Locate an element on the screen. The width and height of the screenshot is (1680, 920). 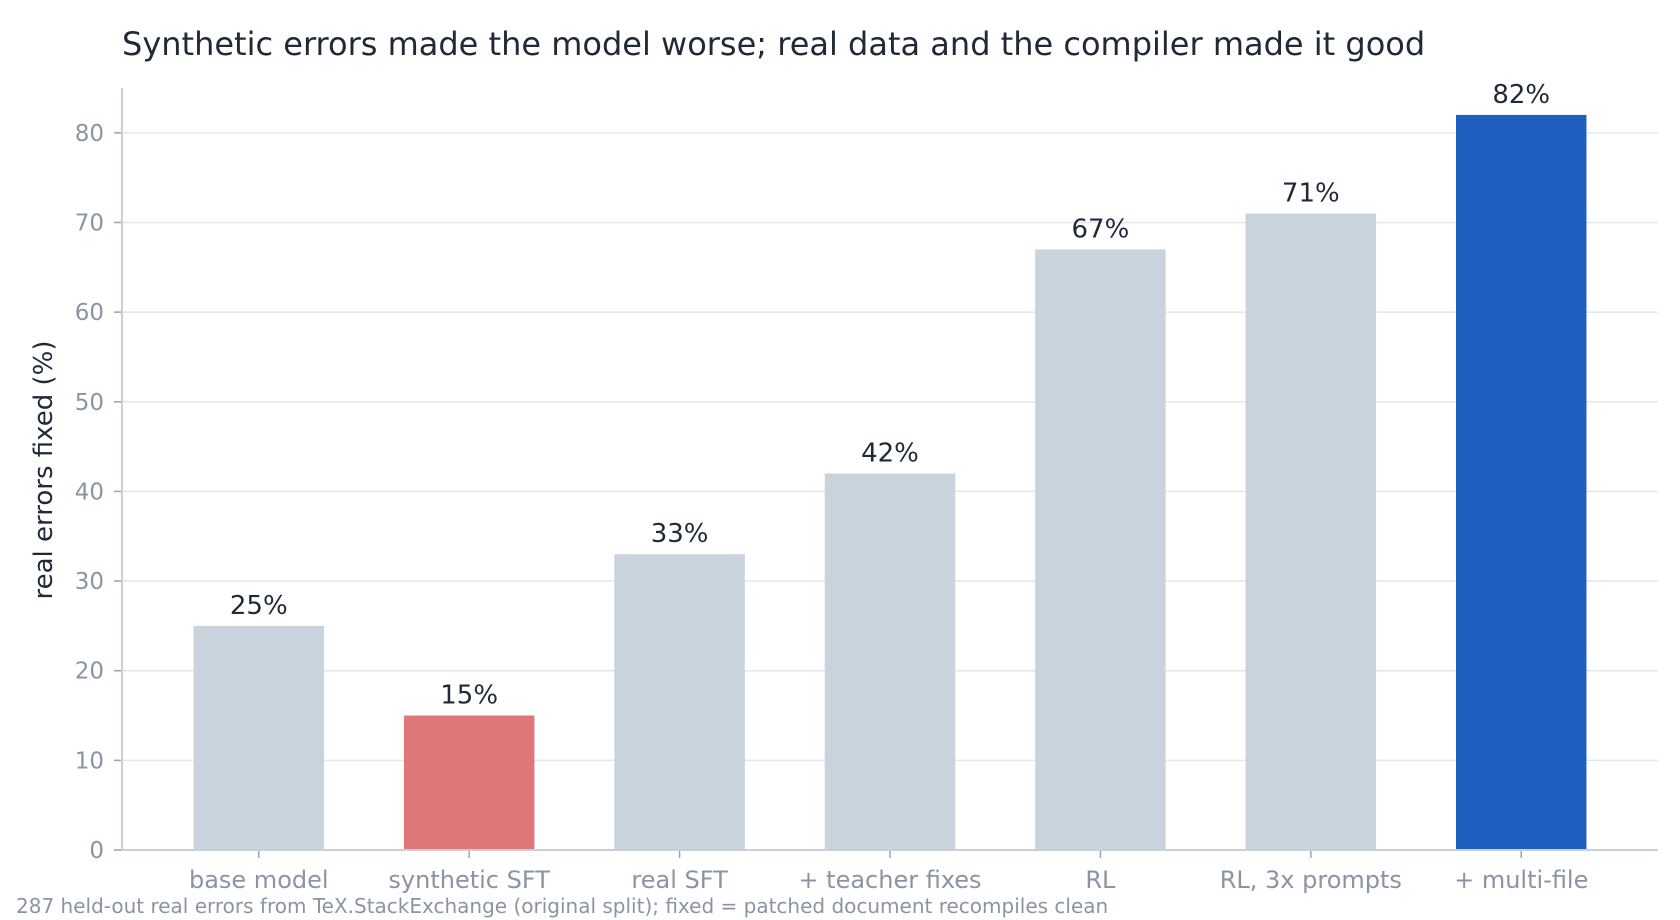
y-tick-label-10: 10 is located at coordinates (89, 761).